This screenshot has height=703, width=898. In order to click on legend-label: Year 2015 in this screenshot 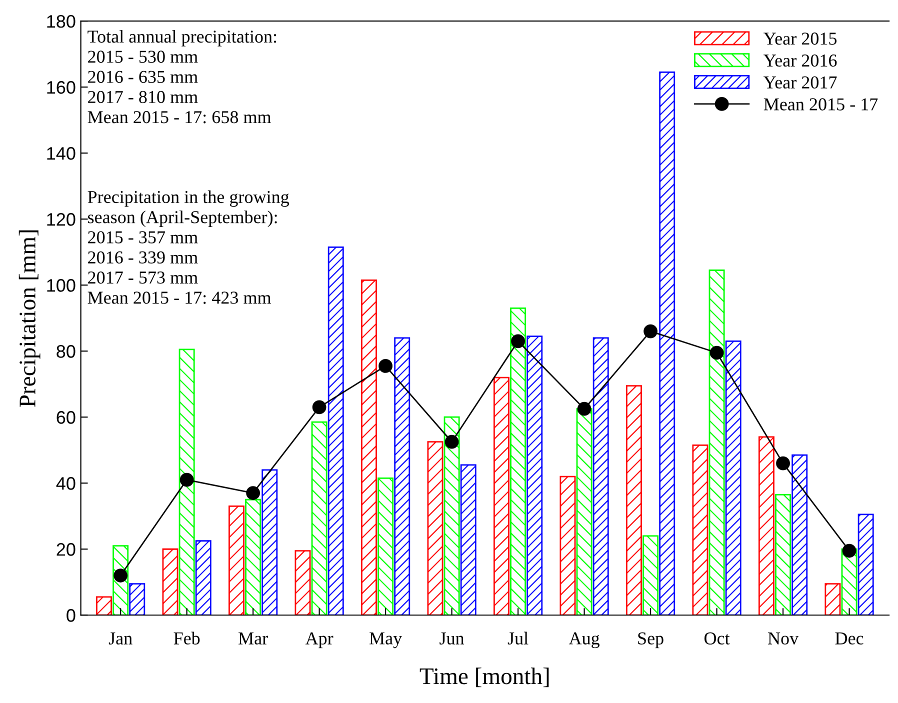, I will do `click(800, 38)`.